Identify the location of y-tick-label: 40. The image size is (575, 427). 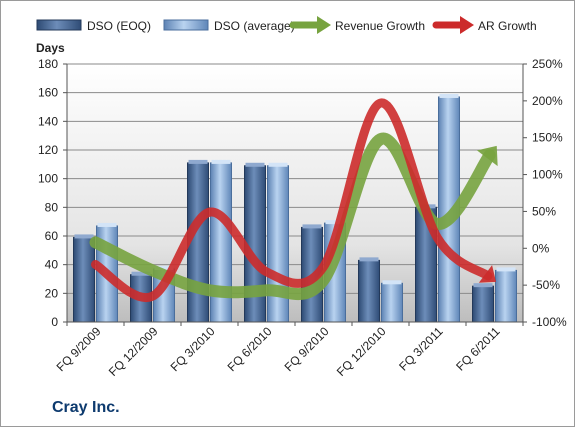
(52, 265).